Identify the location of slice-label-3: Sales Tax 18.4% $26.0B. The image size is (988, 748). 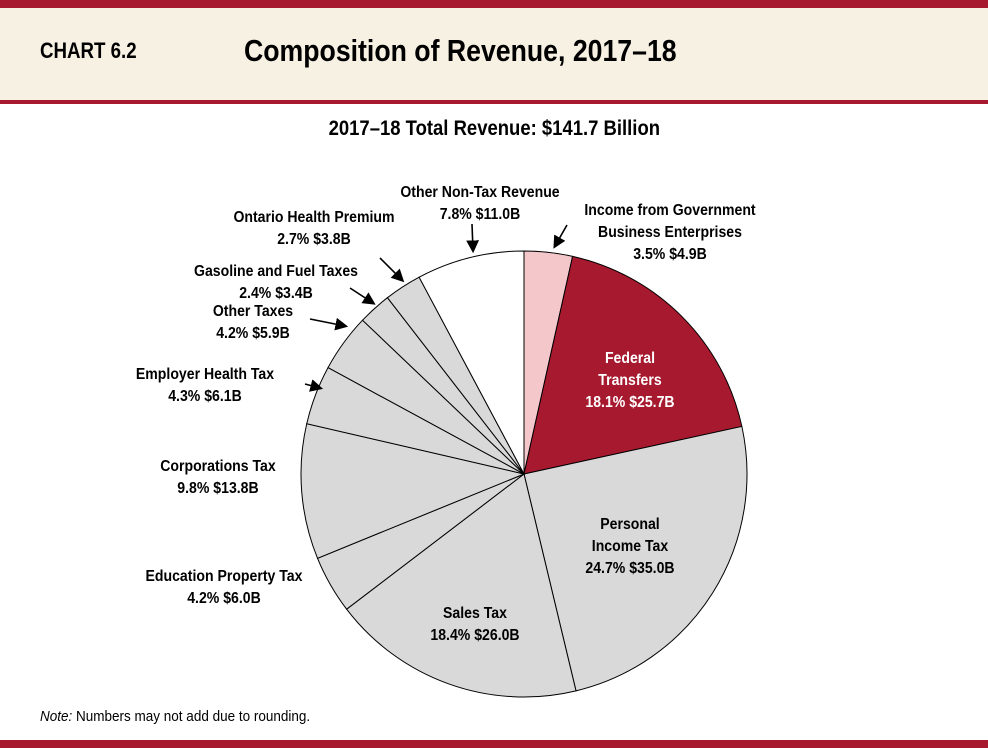
(474, 624).